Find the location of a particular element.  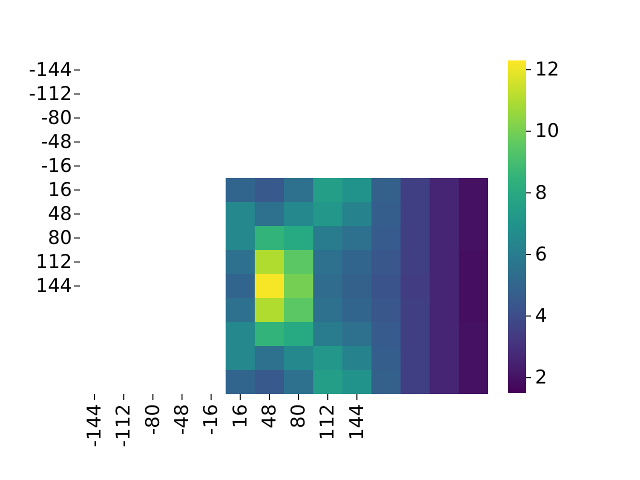

x-tick-label: 16 is located at coordinates (240, 416).